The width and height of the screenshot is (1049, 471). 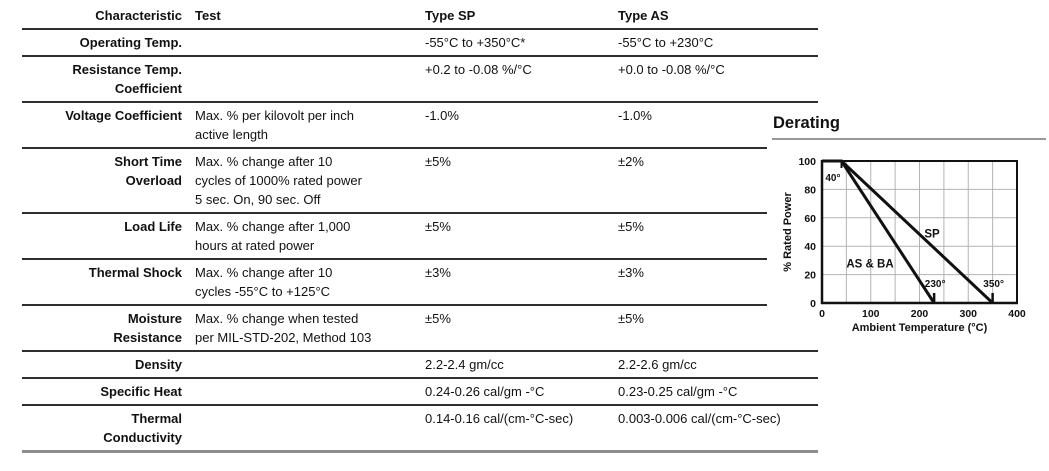 What do you see at coordinates (909, 139) in the screenshot?
I see `derating-title-underline` at bounding box center [909, 139].